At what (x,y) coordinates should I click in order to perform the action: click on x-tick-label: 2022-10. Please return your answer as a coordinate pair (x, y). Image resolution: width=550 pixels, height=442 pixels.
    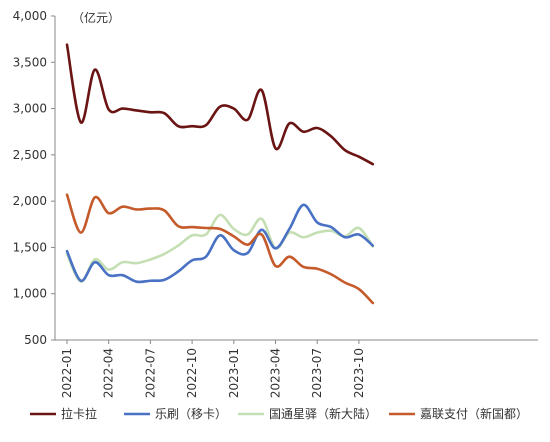
    Looking at the image, I should click on (192, 373).